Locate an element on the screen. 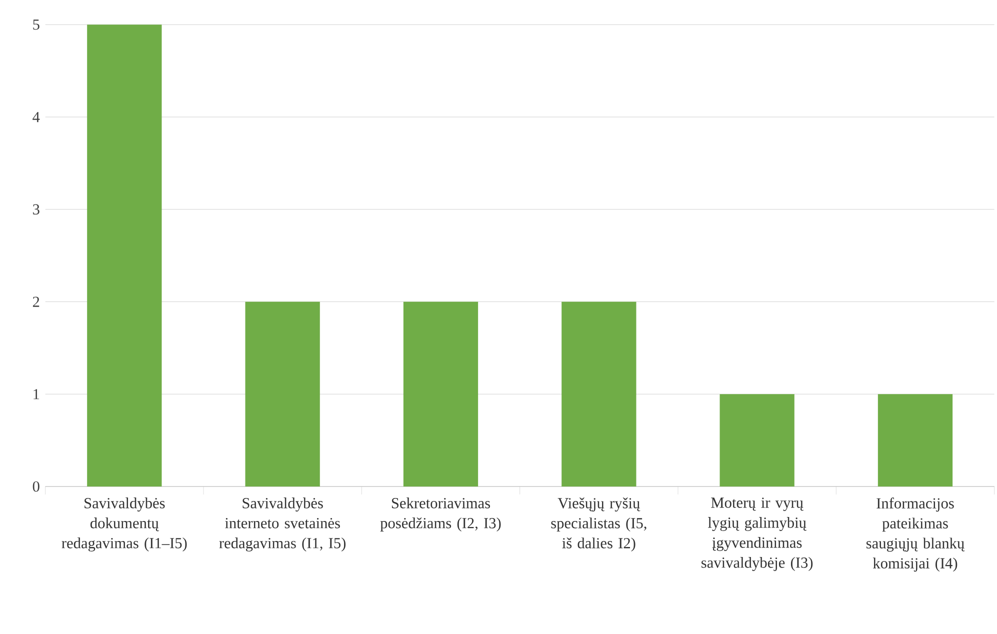 The image size is (997, 634). y-tick-label: 1 is located at coordinates (37, 393).